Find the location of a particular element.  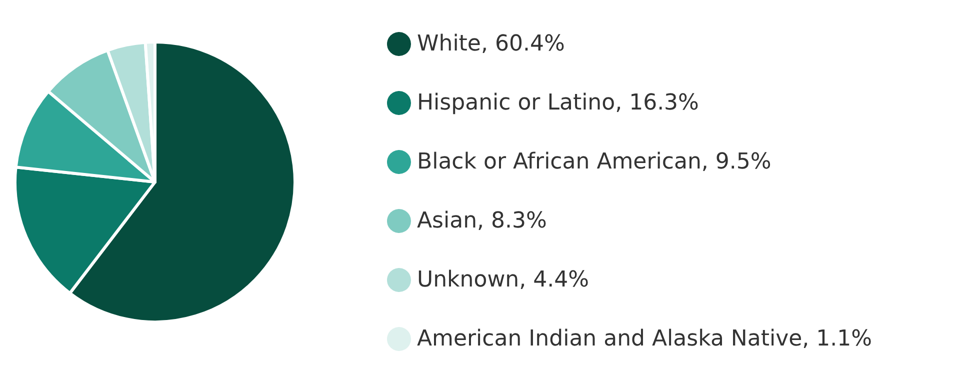

legend-label: Black or African American, 9.5% is located at coordinates (594, 162).